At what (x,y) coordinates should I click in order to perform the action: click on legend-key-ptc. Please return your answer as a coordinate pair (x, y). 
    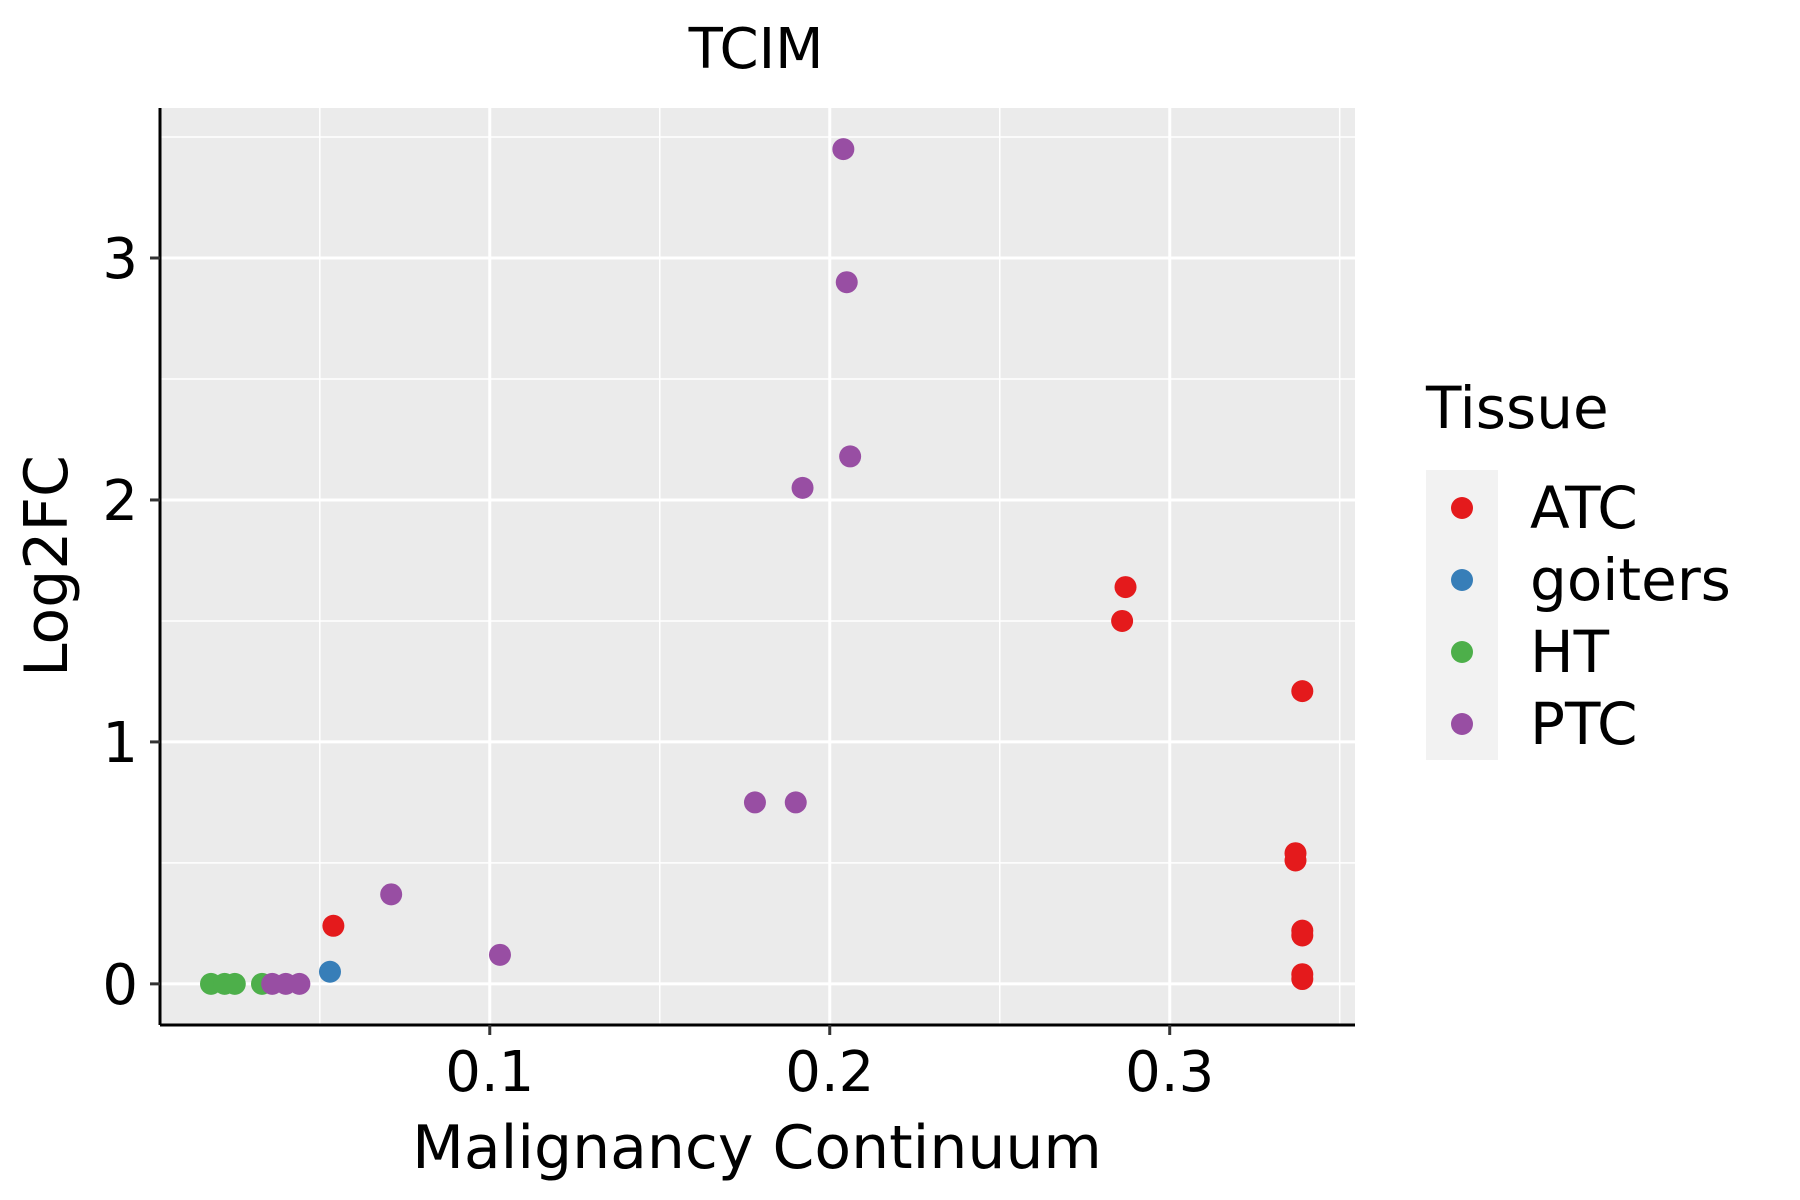
    Looking at the image, I should click on (1462, 724).